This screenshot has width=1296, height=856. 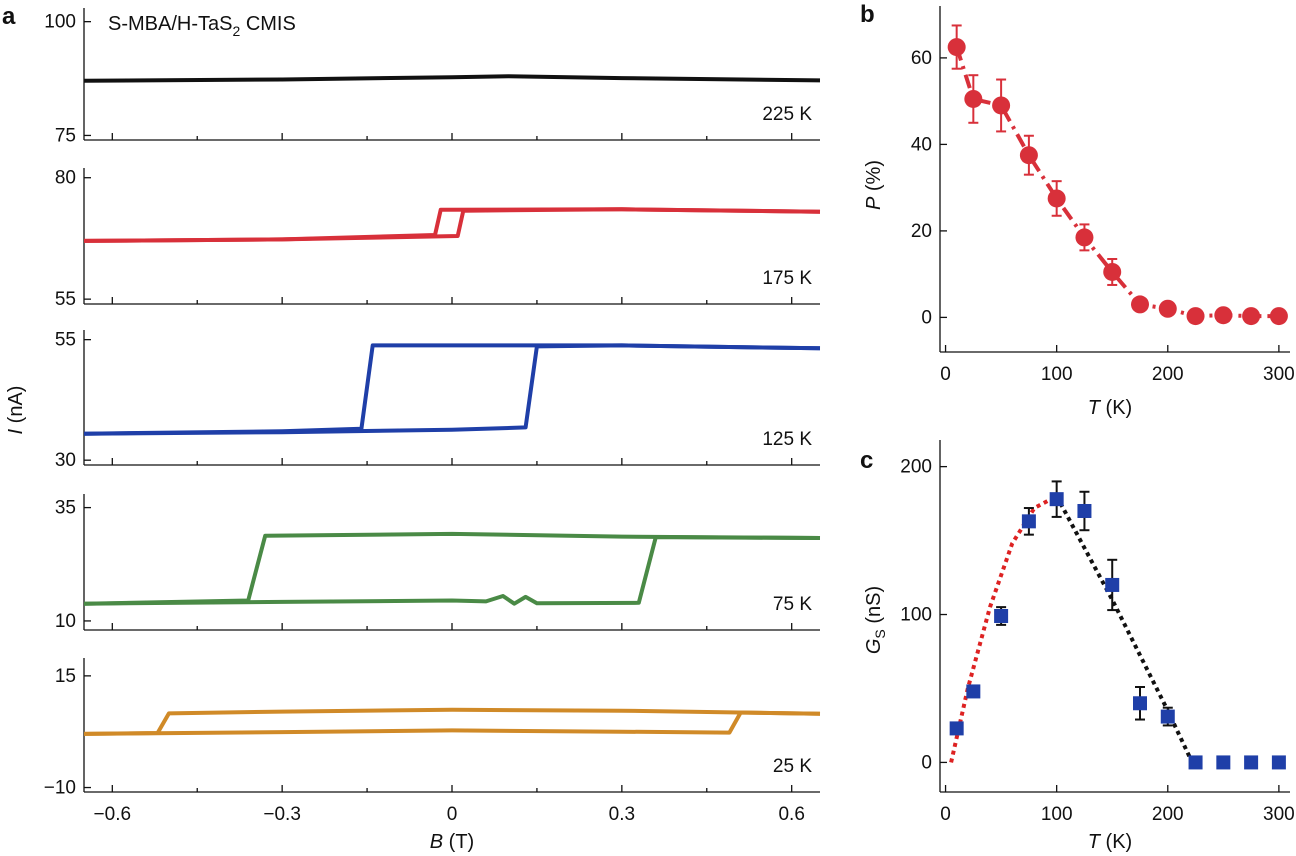 What do you see at coordinates (792, 604) in the screenshot?
I see `temperature-label: 75 K` at bounding box center [792, 604].